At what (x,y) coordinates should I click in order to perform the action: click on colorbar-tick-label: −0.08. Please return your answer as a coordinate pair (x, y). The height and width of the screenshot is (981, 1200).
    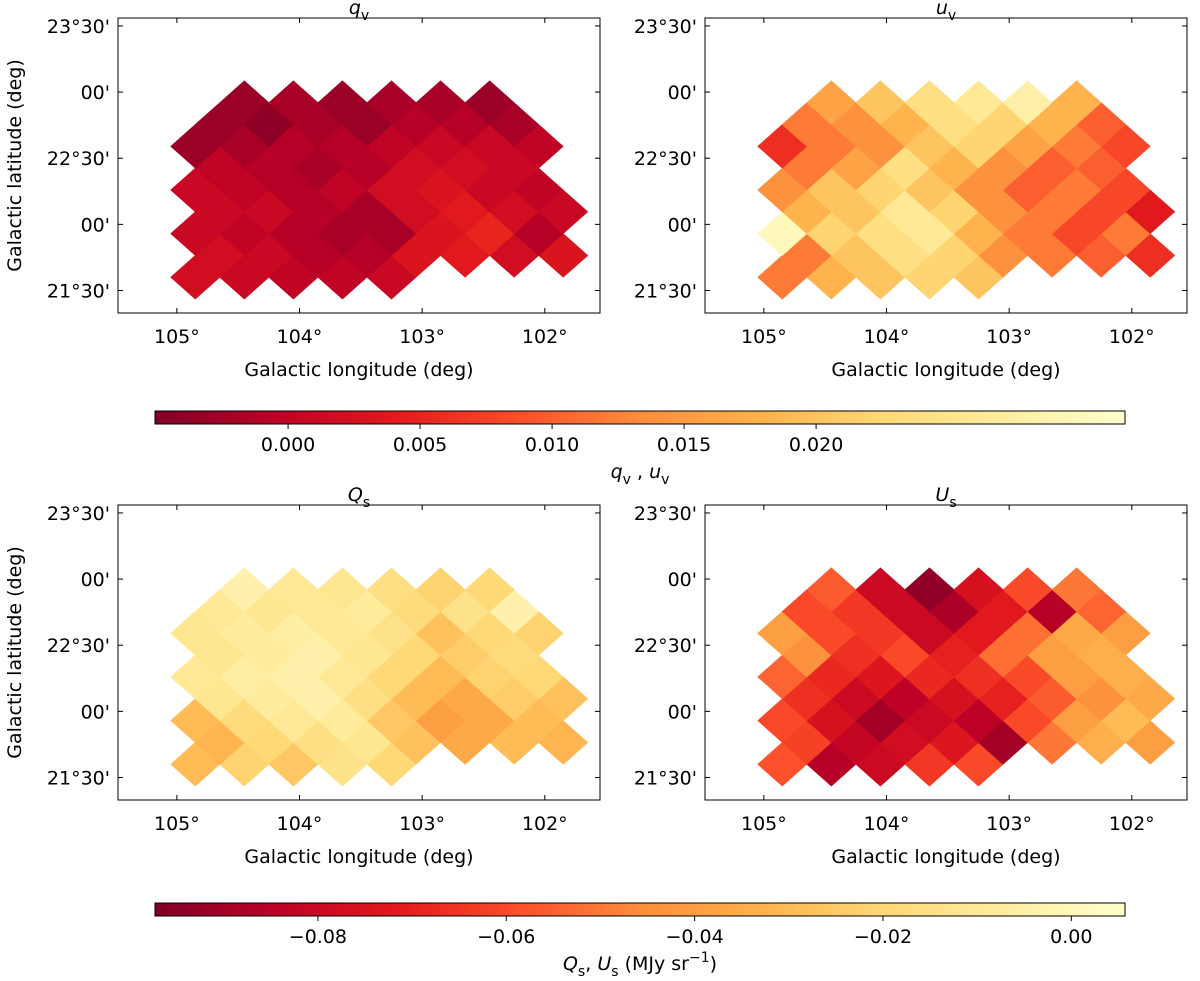
    Looking at the image, I should click on (318, 937).